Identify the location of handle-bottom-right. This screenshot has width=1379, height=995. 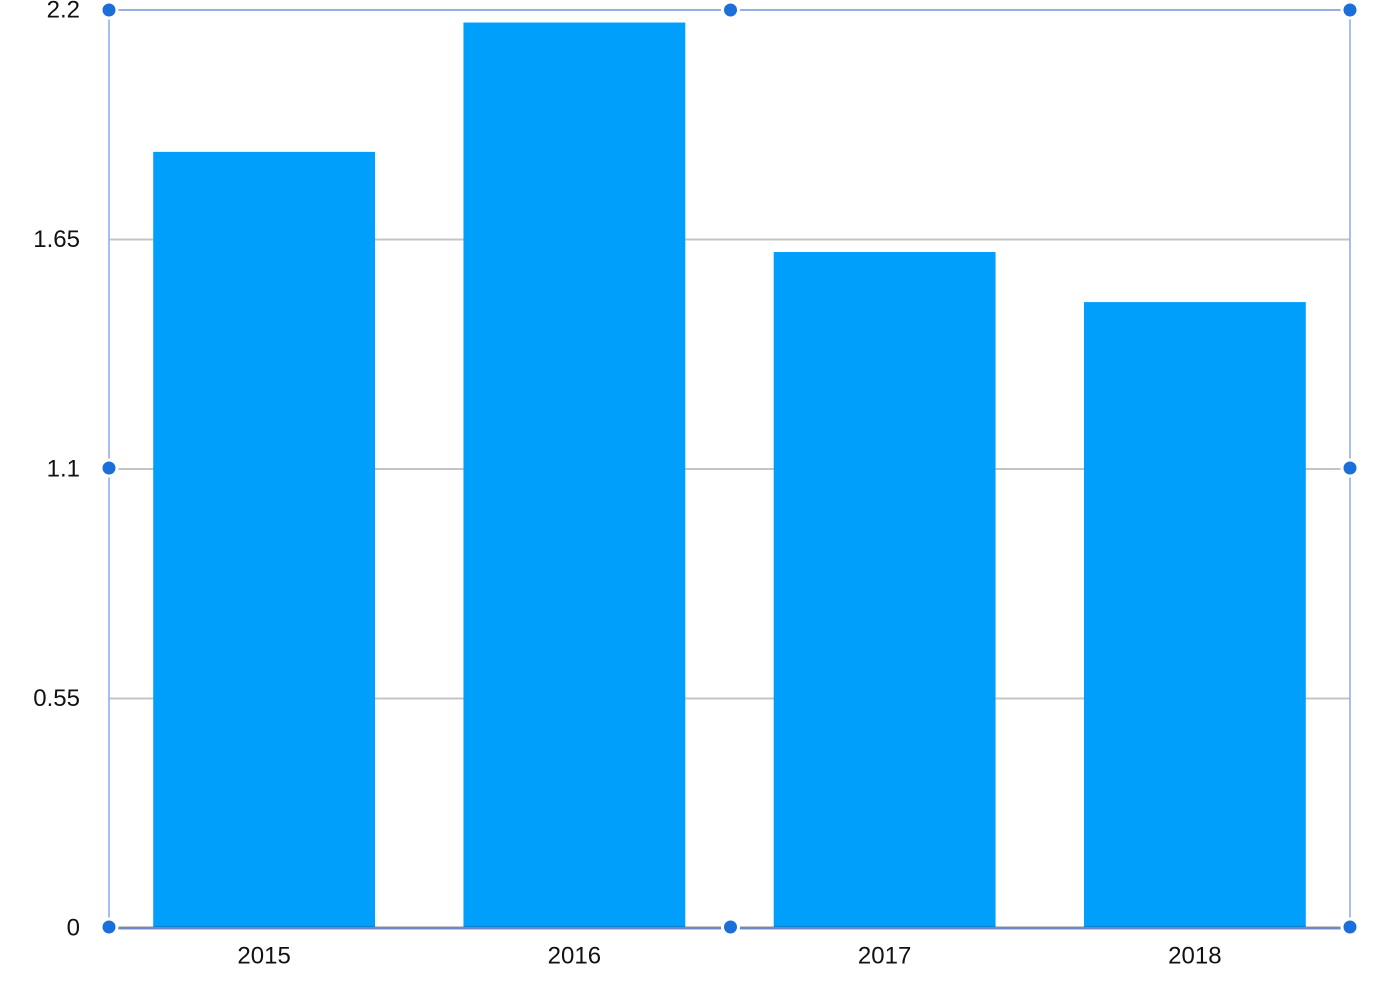
(1350, 927).